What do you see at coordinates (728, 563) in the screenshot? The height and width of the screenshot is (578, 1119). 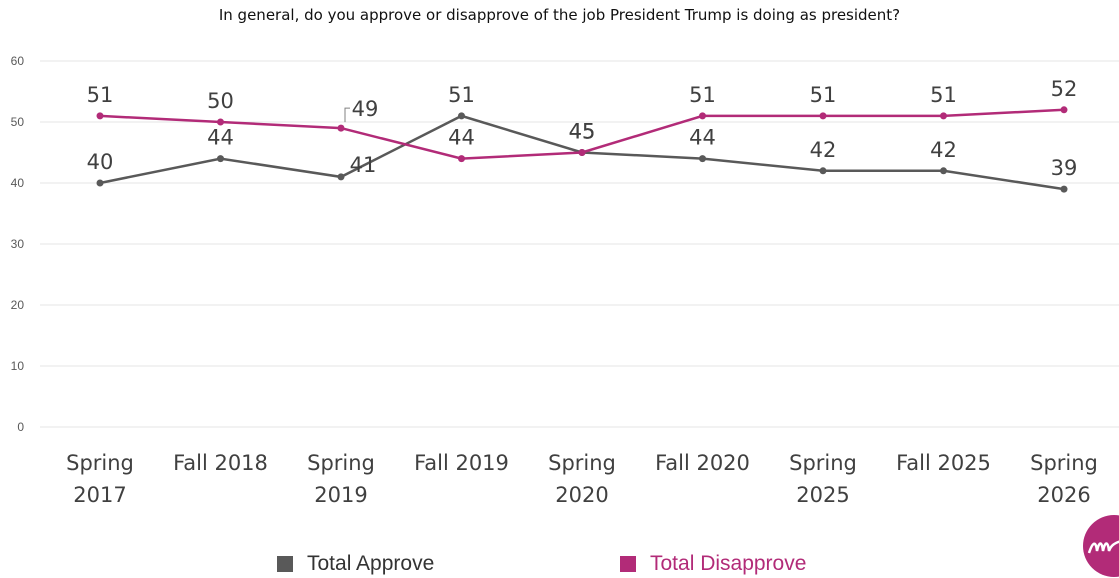 I see `legend-label-disapprove: Total Disapprove` at bounding box center [728, 563].